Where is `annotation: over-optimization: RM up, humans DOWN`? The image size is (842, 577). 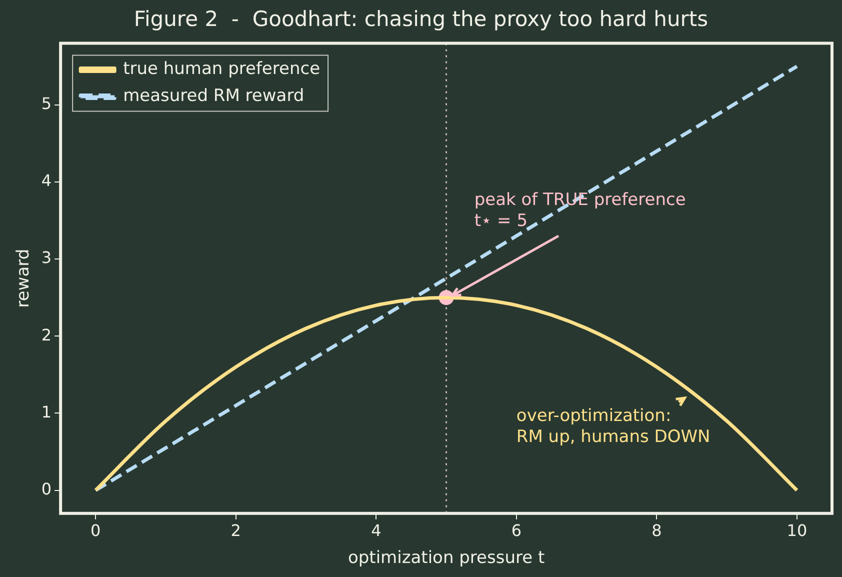 annotation: over-optimization: RM up, humans DOWN is located at coordinates (613, 426).